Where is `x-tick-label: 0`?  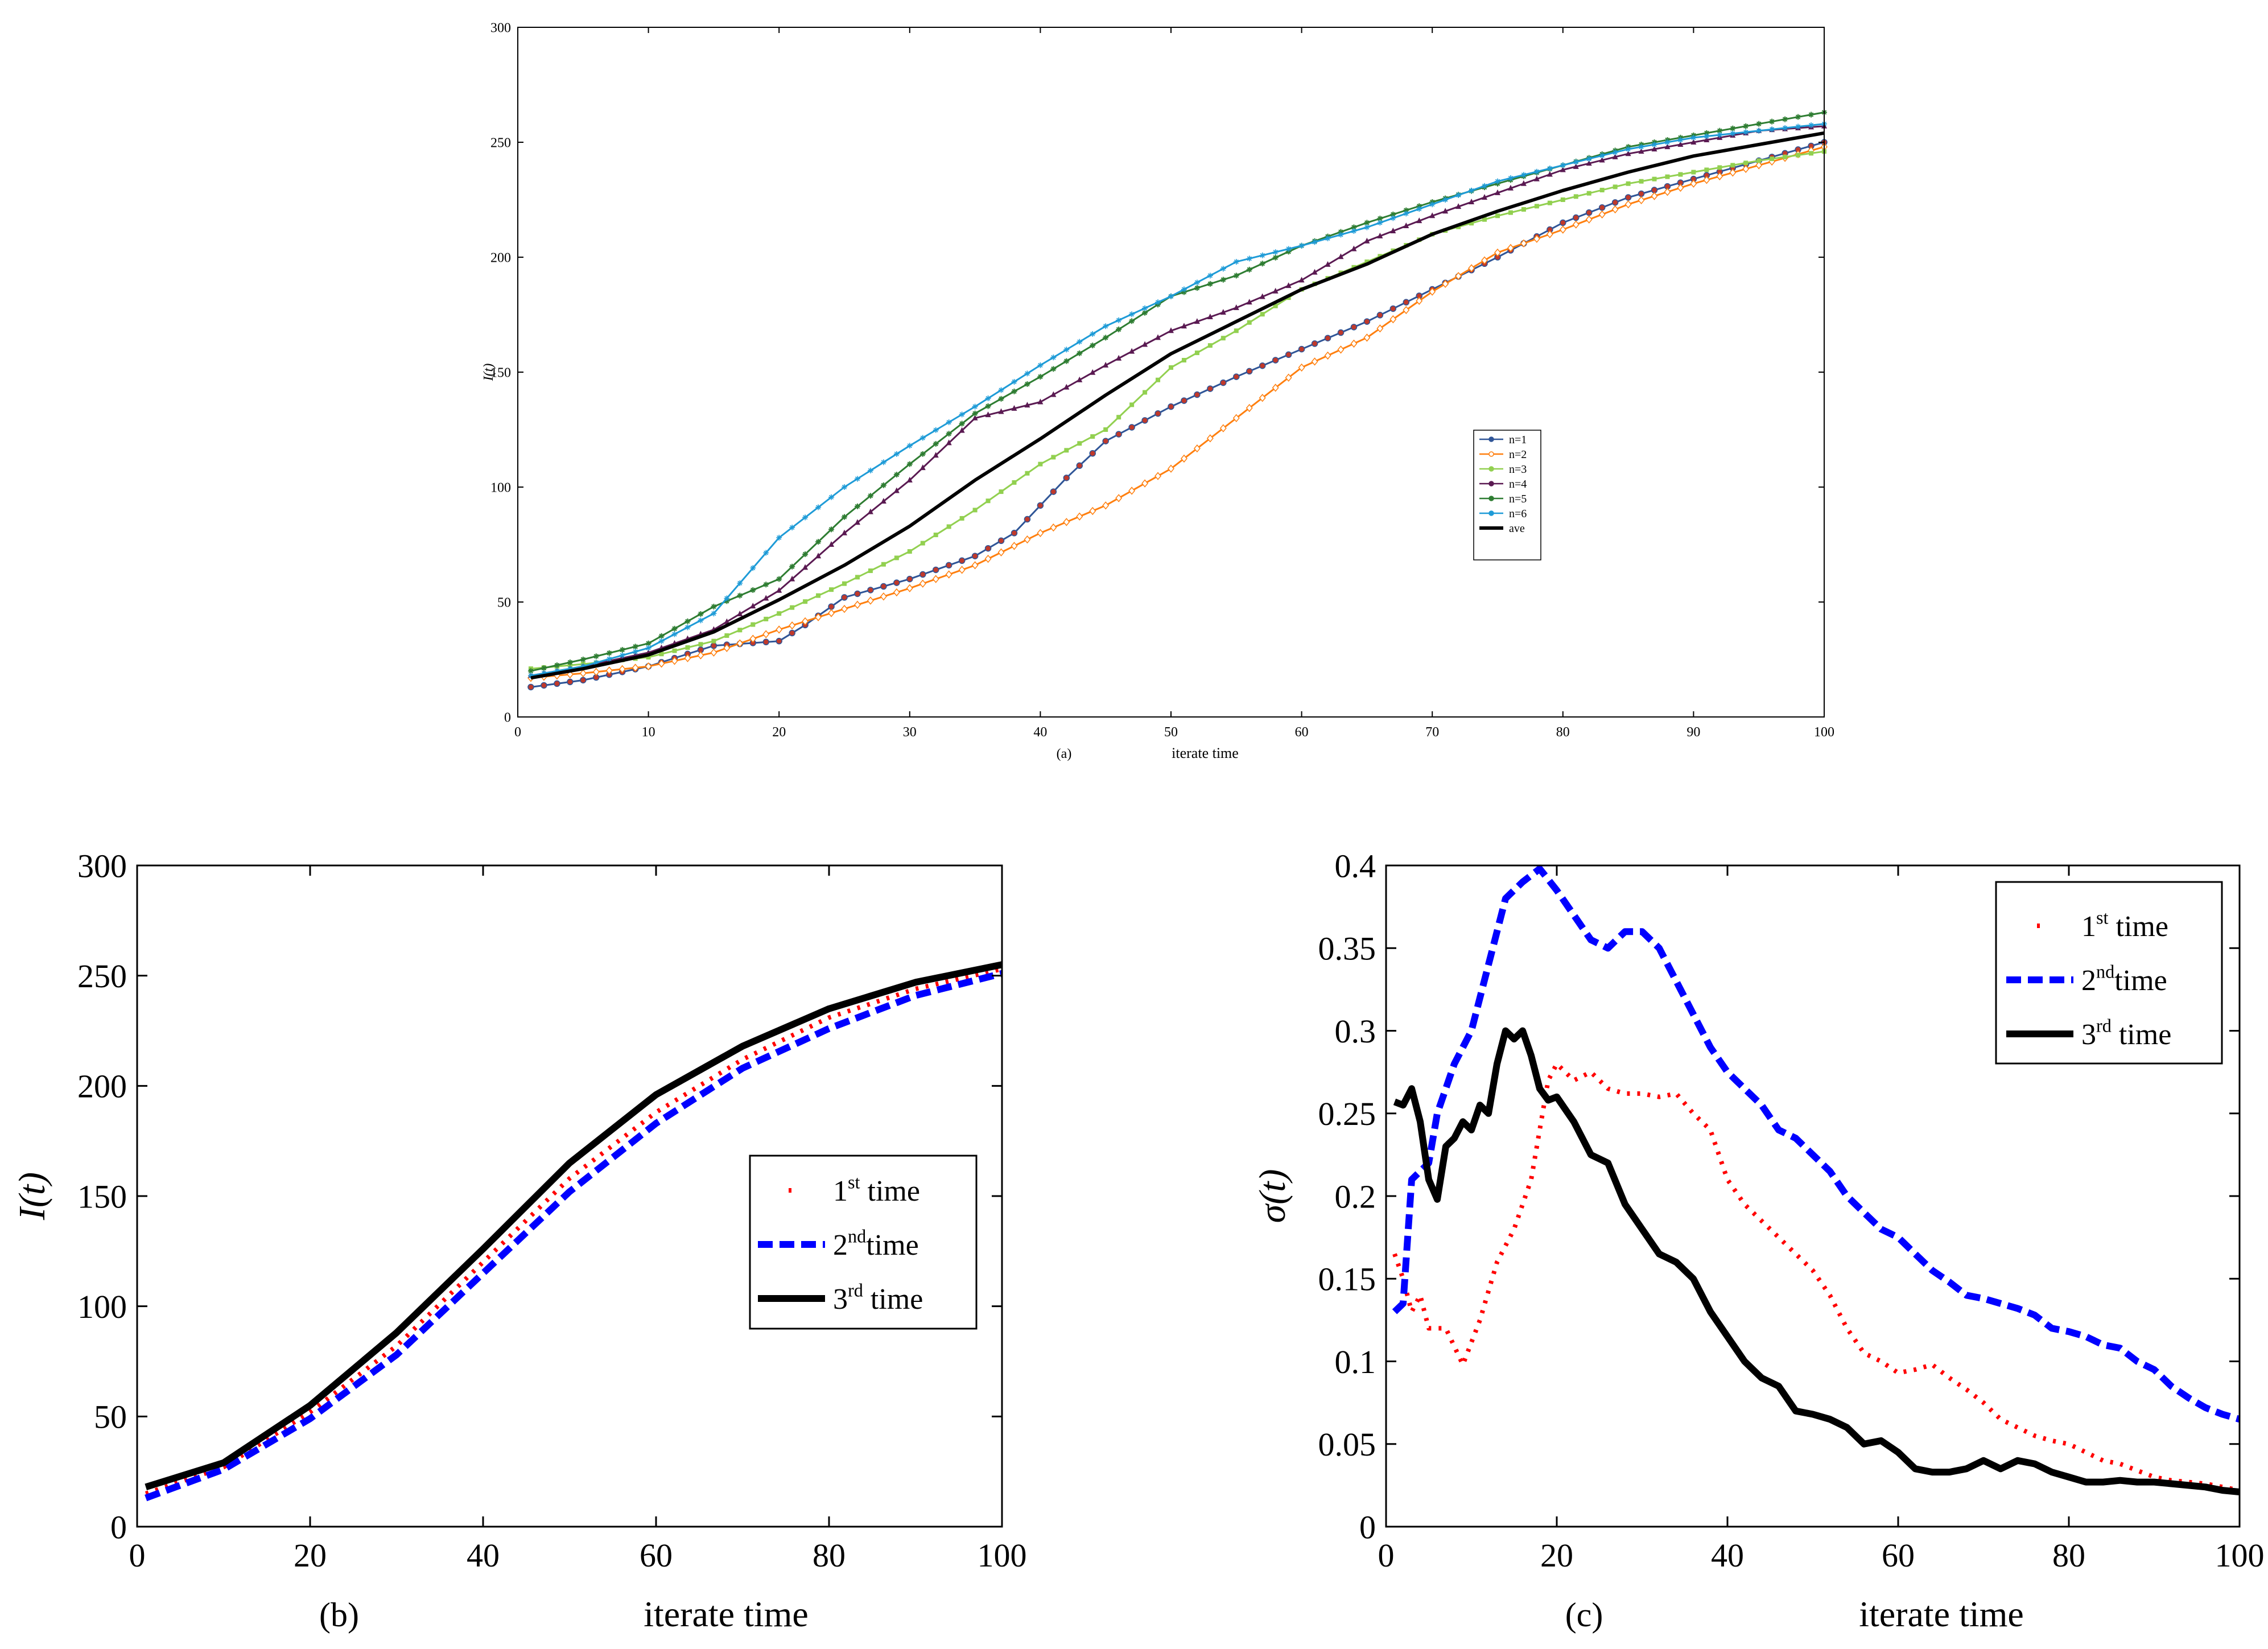 x-tick-label: 0 is located at coordinates (518, 732).